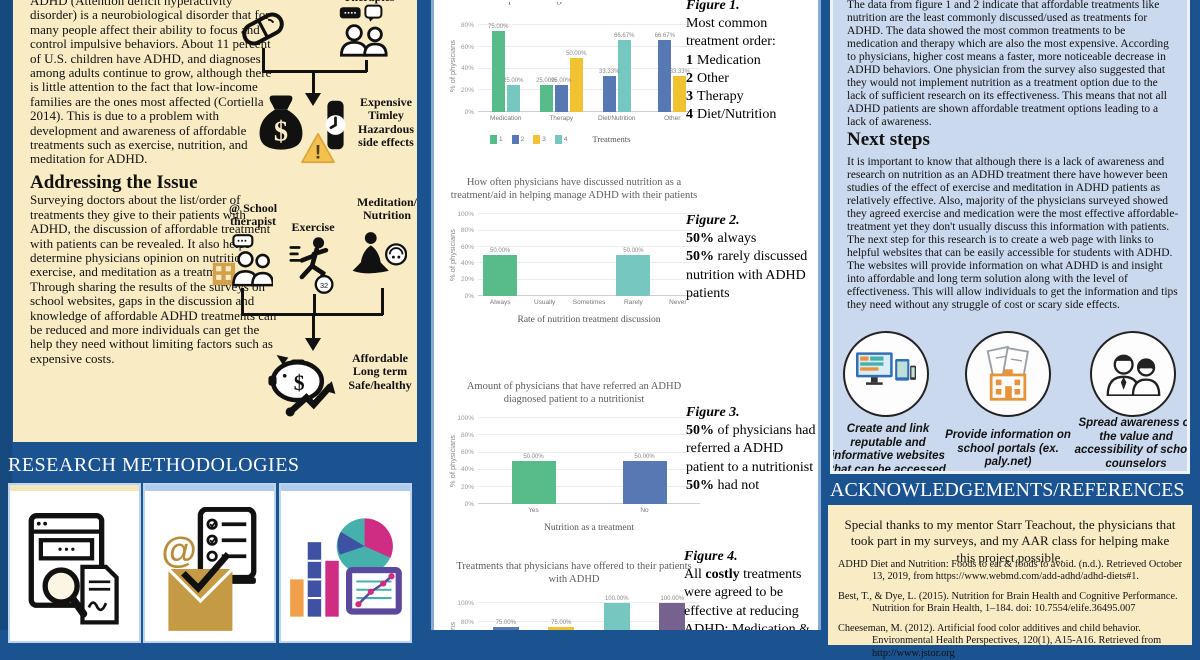 The height and width of the screenshot is (660, 1200). Describe the element at coordinates (544, 255) in the screenshot. I see `bar-group` at that location.